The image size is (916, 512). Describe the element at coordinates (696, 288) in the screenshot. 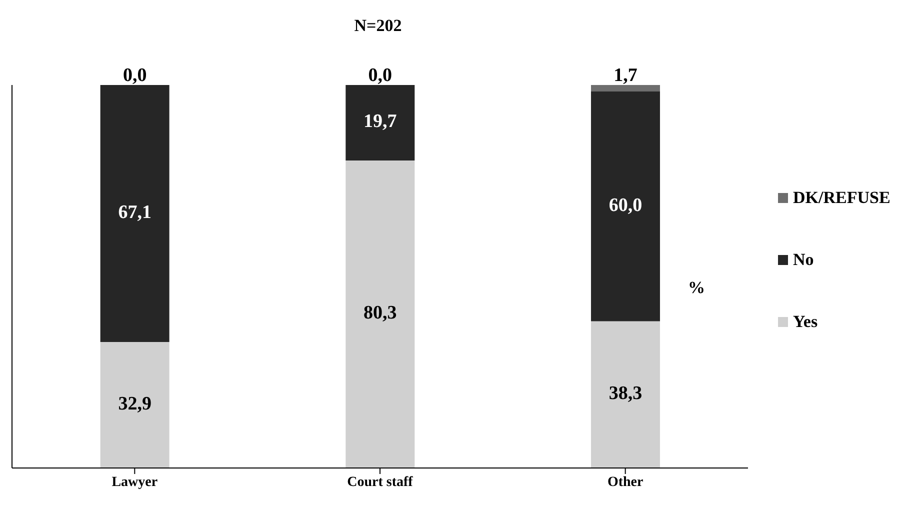

I see `annotation: %` at that location.